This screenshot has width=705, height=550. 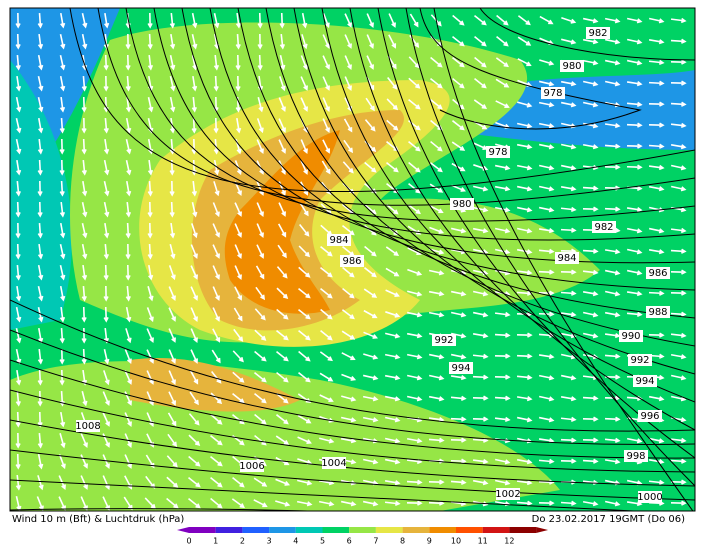 What do you see at coordinates (333, 463) in the screenshot?
I see `isobar-label: 1004` at bounding box center [333, 463].